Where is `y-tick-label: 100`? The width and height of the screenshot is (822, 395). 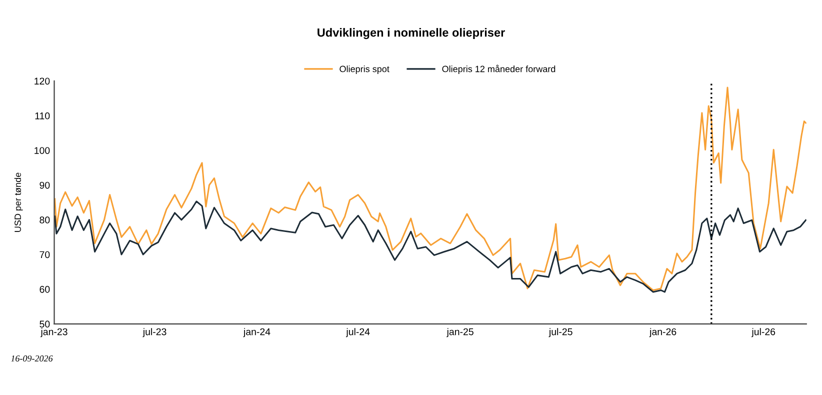 y-tick-label: 100 is located at coordinates (42, 150).